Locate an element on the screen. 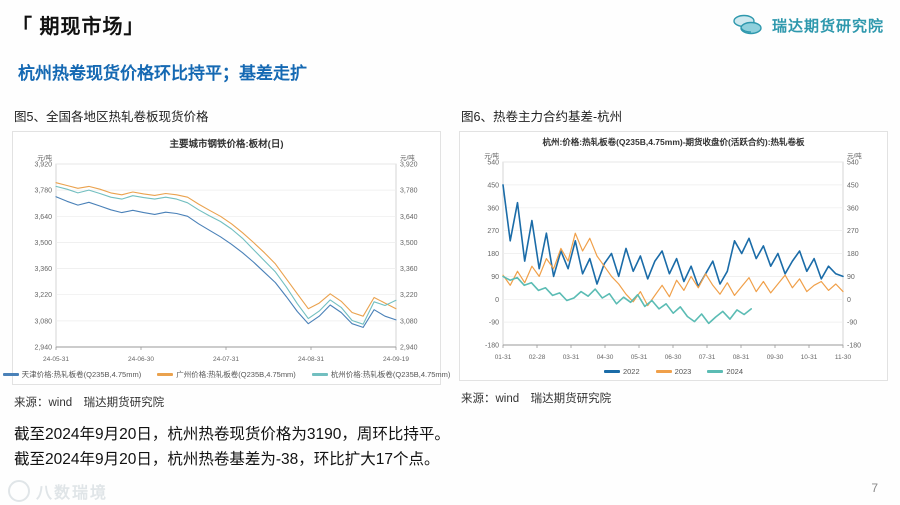  brand-logo: 瑞达期货研究院 is located at coordinates (808, 25).